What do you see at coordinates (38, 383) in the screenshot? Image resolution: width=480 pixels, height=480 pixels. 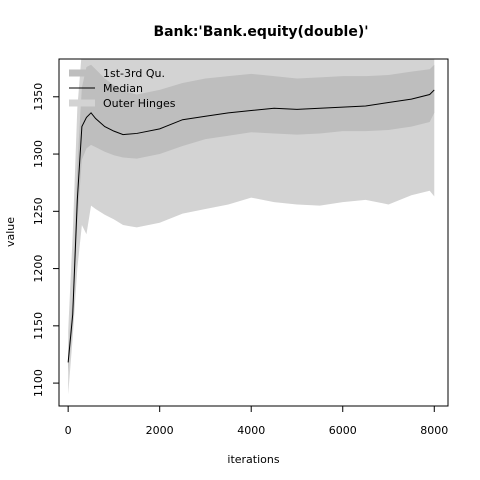 I see `y-tick-label: 1100` at bounding box center [38, 383].